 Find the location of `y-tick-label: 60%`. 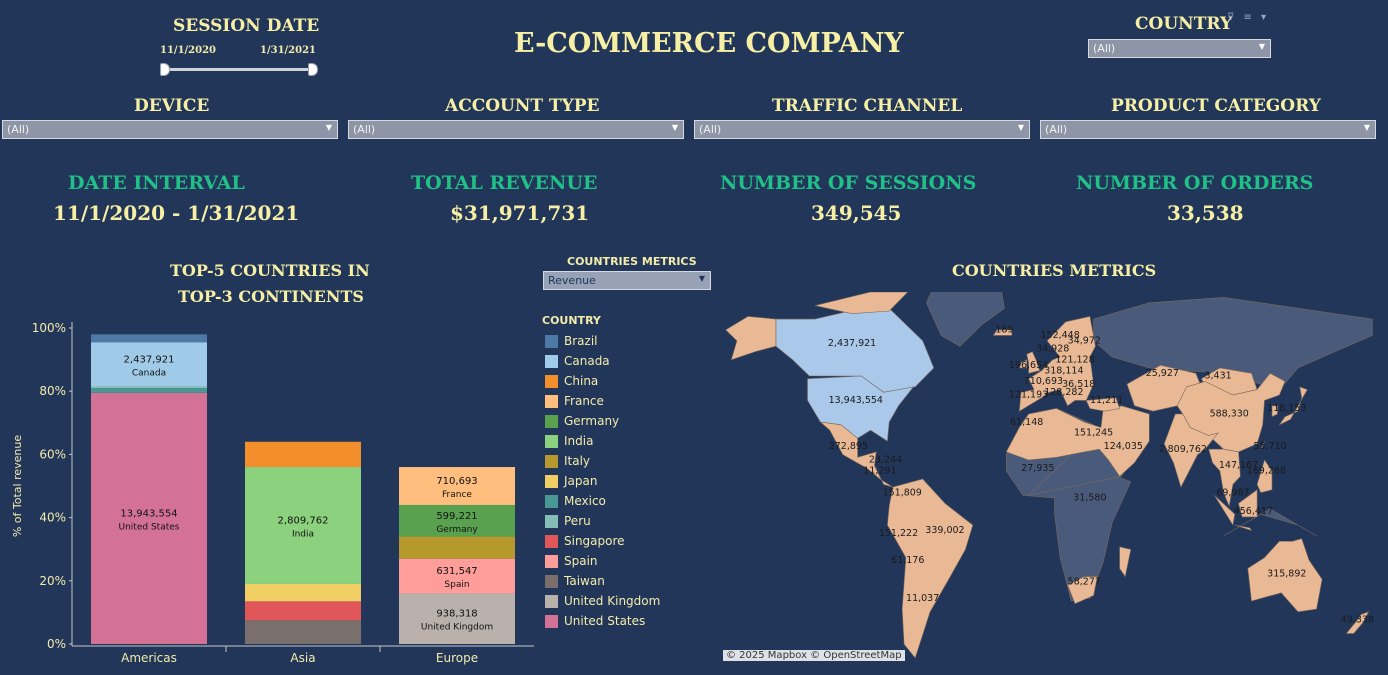

y-tick-label: 60% is located at coordinates (52, 454).